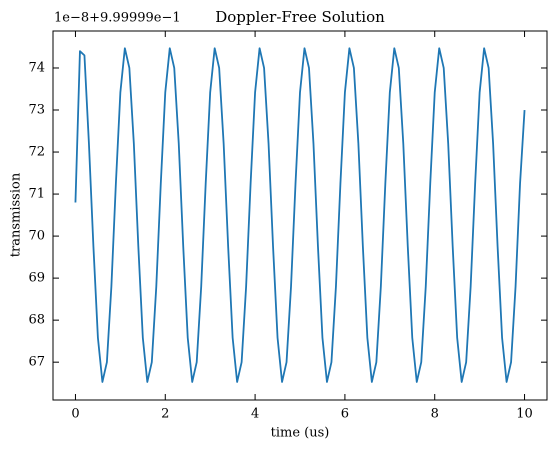 The height and width of the screenshot is (449, 558). What do you see at coordinates (36, 236) in the screenshot?
I see `y-tick-label: 70` at bounding box center [36, 236].